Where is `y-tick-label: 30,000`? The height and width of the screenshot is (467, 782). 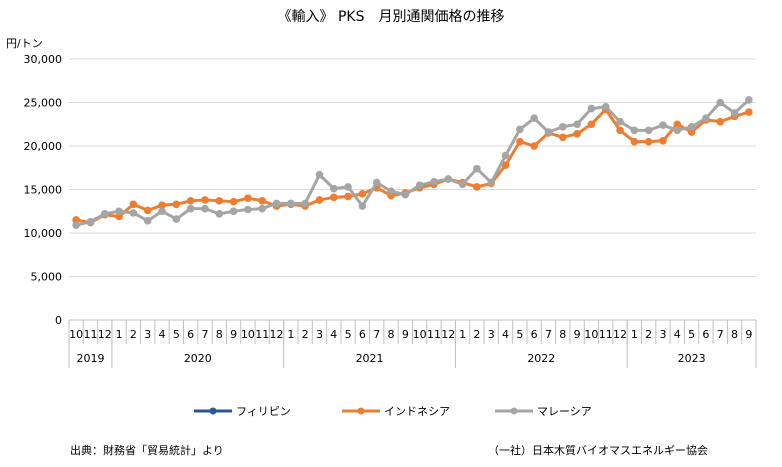 y-tick-label: 30,000 is located at coordinates (43, 59).